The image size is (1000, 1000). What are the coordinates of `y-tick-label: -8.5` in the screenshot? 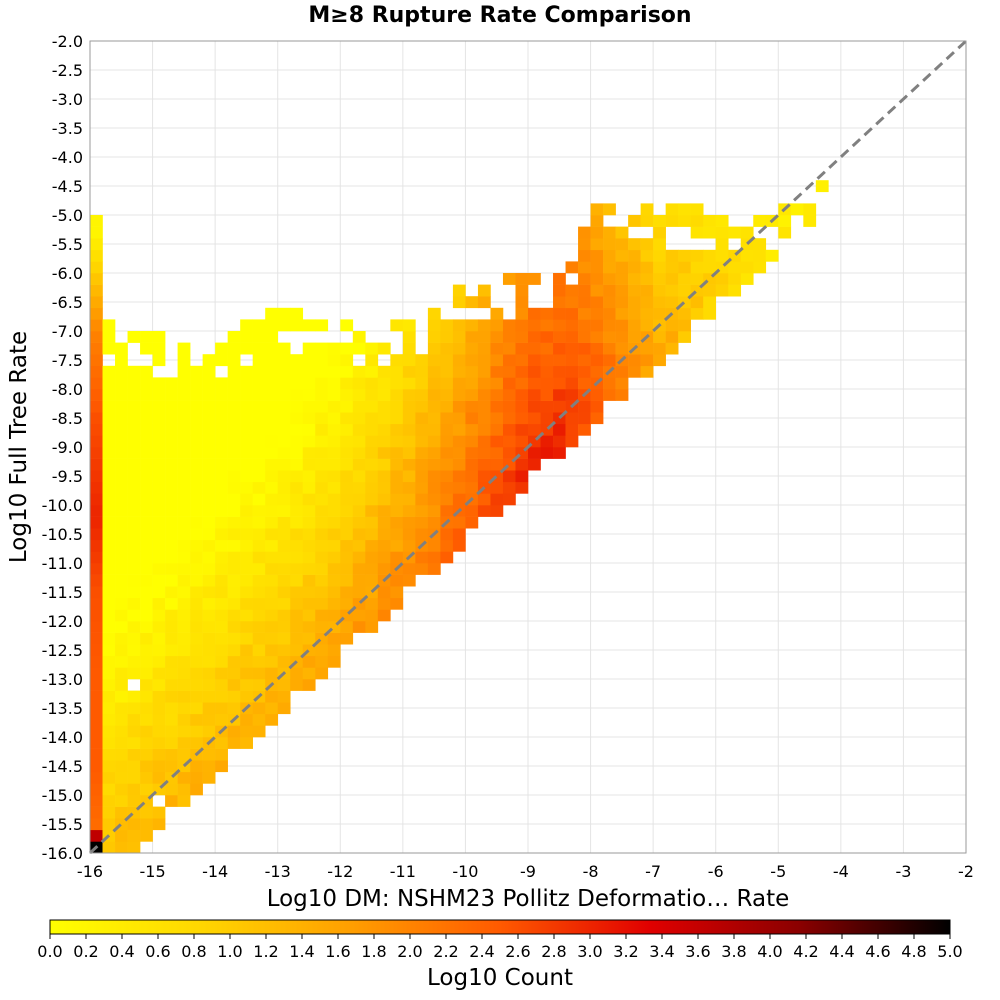 It's located at (67, 418).